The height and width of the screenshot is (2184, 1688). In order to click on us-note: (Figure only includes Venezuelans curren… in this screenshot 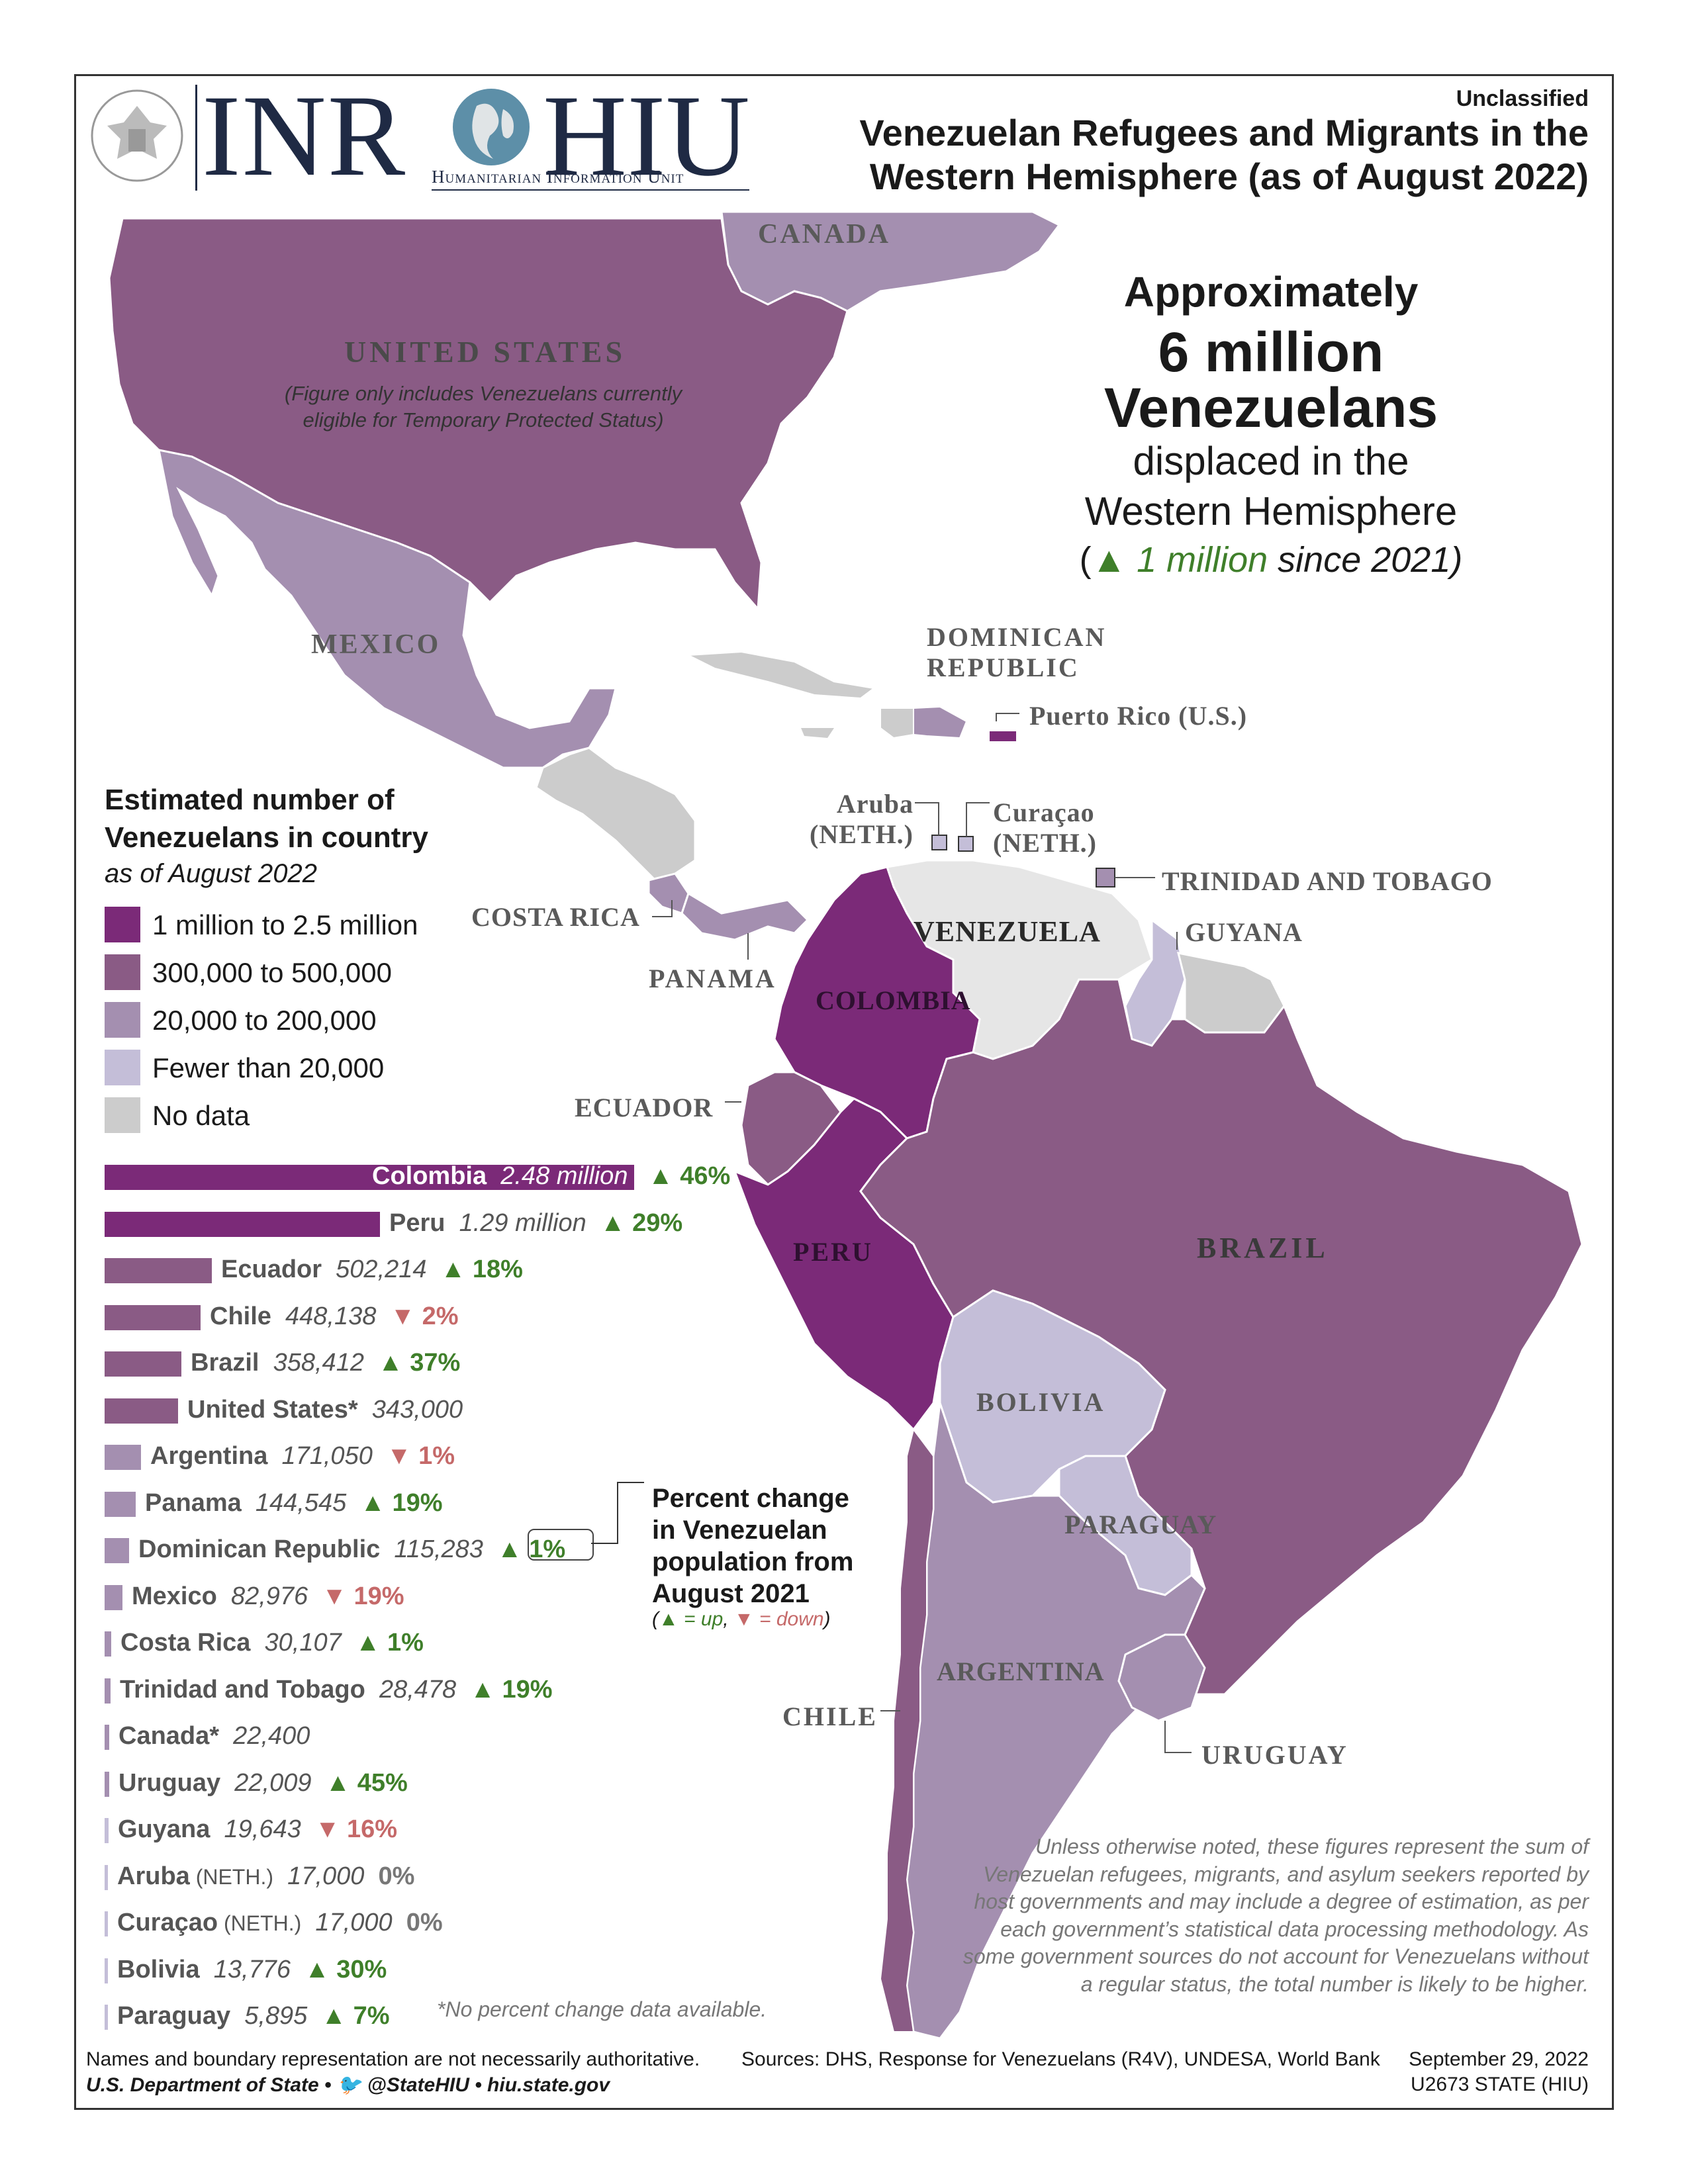, I will do `click(483, 407)`.